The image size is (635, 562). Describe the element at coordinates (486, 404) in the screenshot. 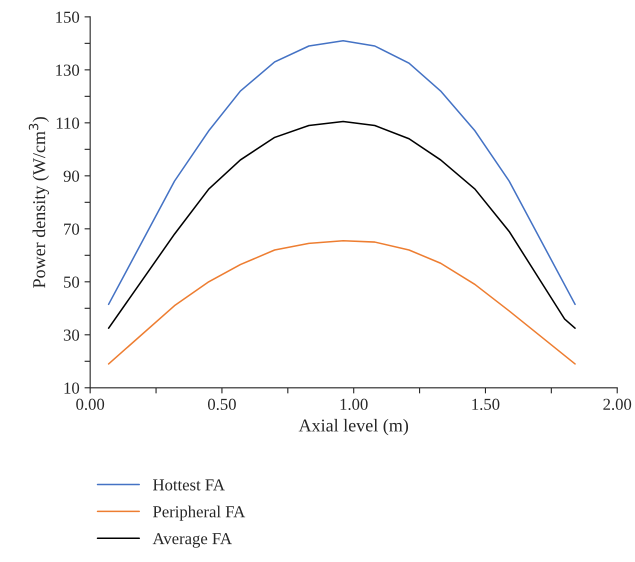

I see `x-tick-label: 1.50` at that location.